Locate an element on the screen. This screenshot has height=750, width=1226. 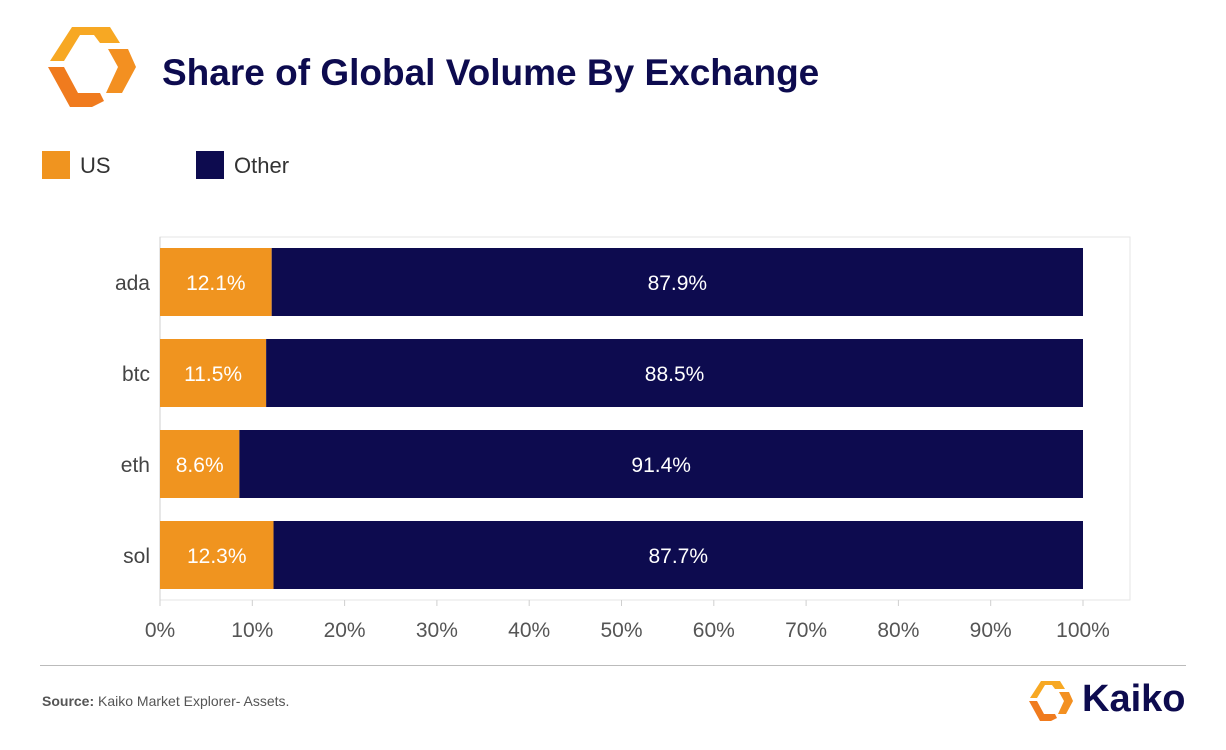
source-label: Source: is located at coordinates (68, 701).